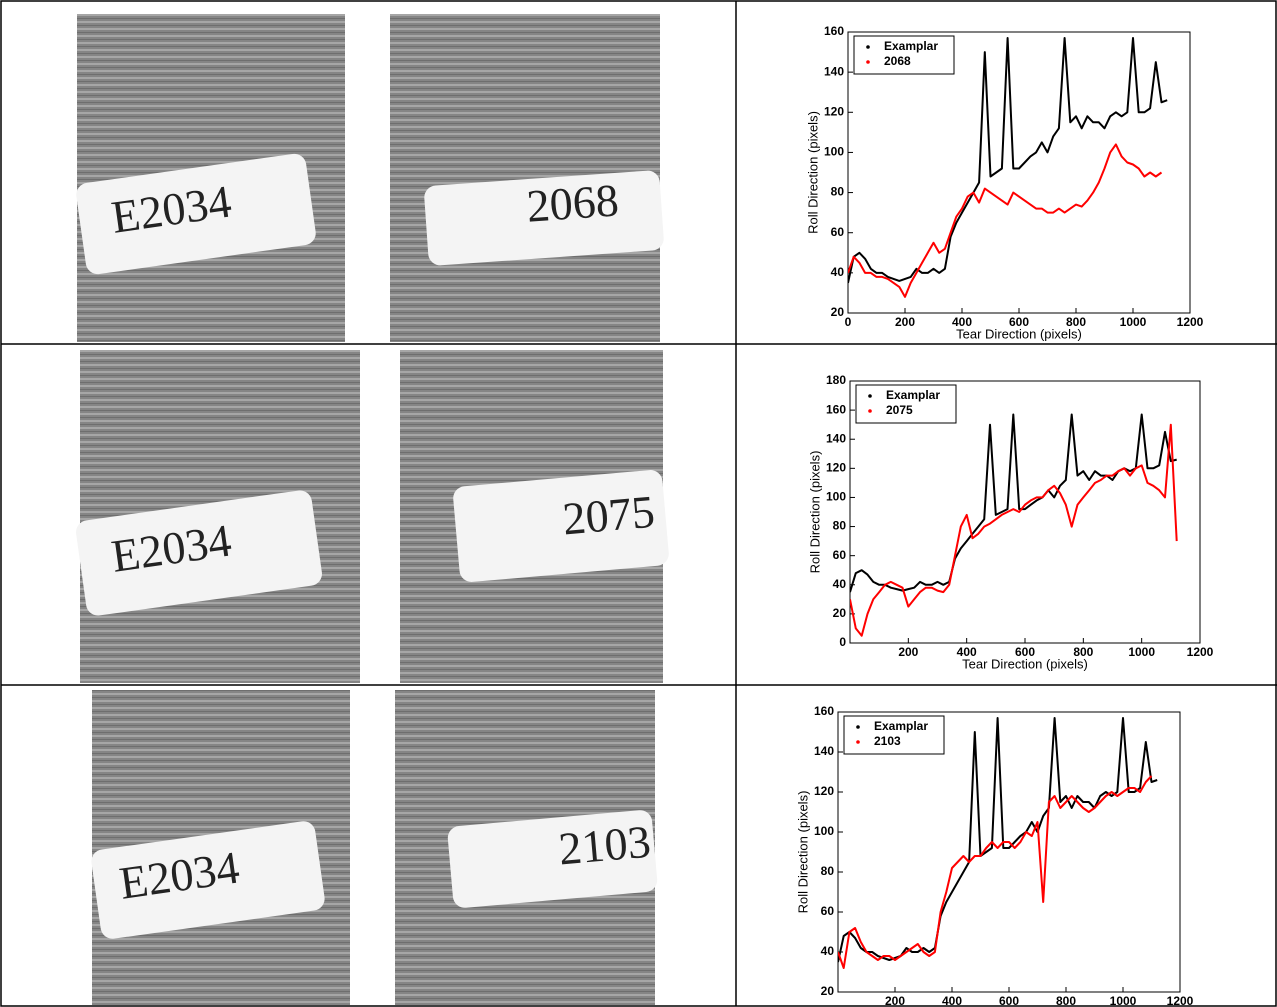 This screenshot has width=1277, height=1007. Describe the element at coordinates (842, 642) in the screenshot. I see `y-tick-label: 0` at that location.